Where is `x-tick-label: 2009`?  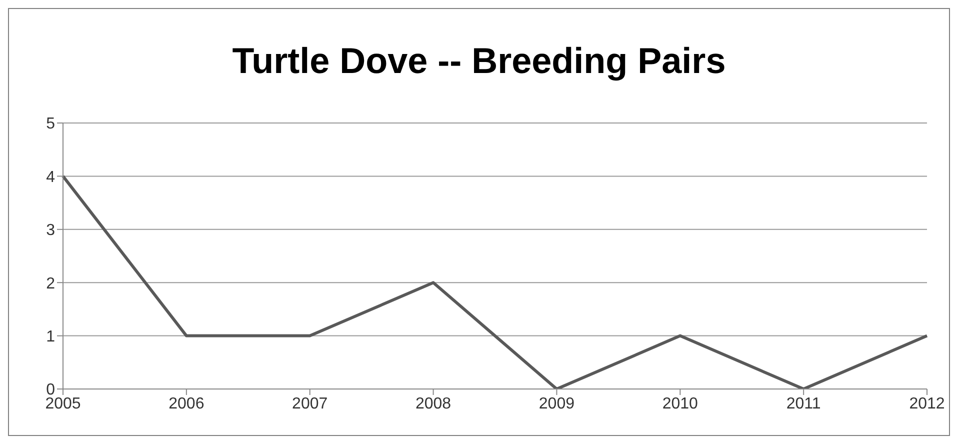
x-tick-label: 2009 is located at coordinates (556, 403).